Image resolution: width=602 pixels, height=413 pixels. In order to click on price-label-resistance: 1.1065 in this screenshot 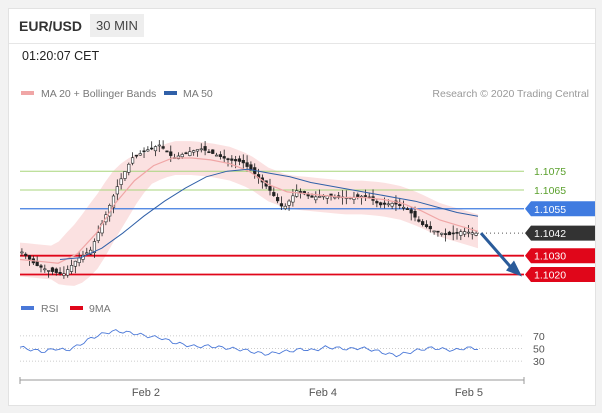, I will do `click(550, 191)`.